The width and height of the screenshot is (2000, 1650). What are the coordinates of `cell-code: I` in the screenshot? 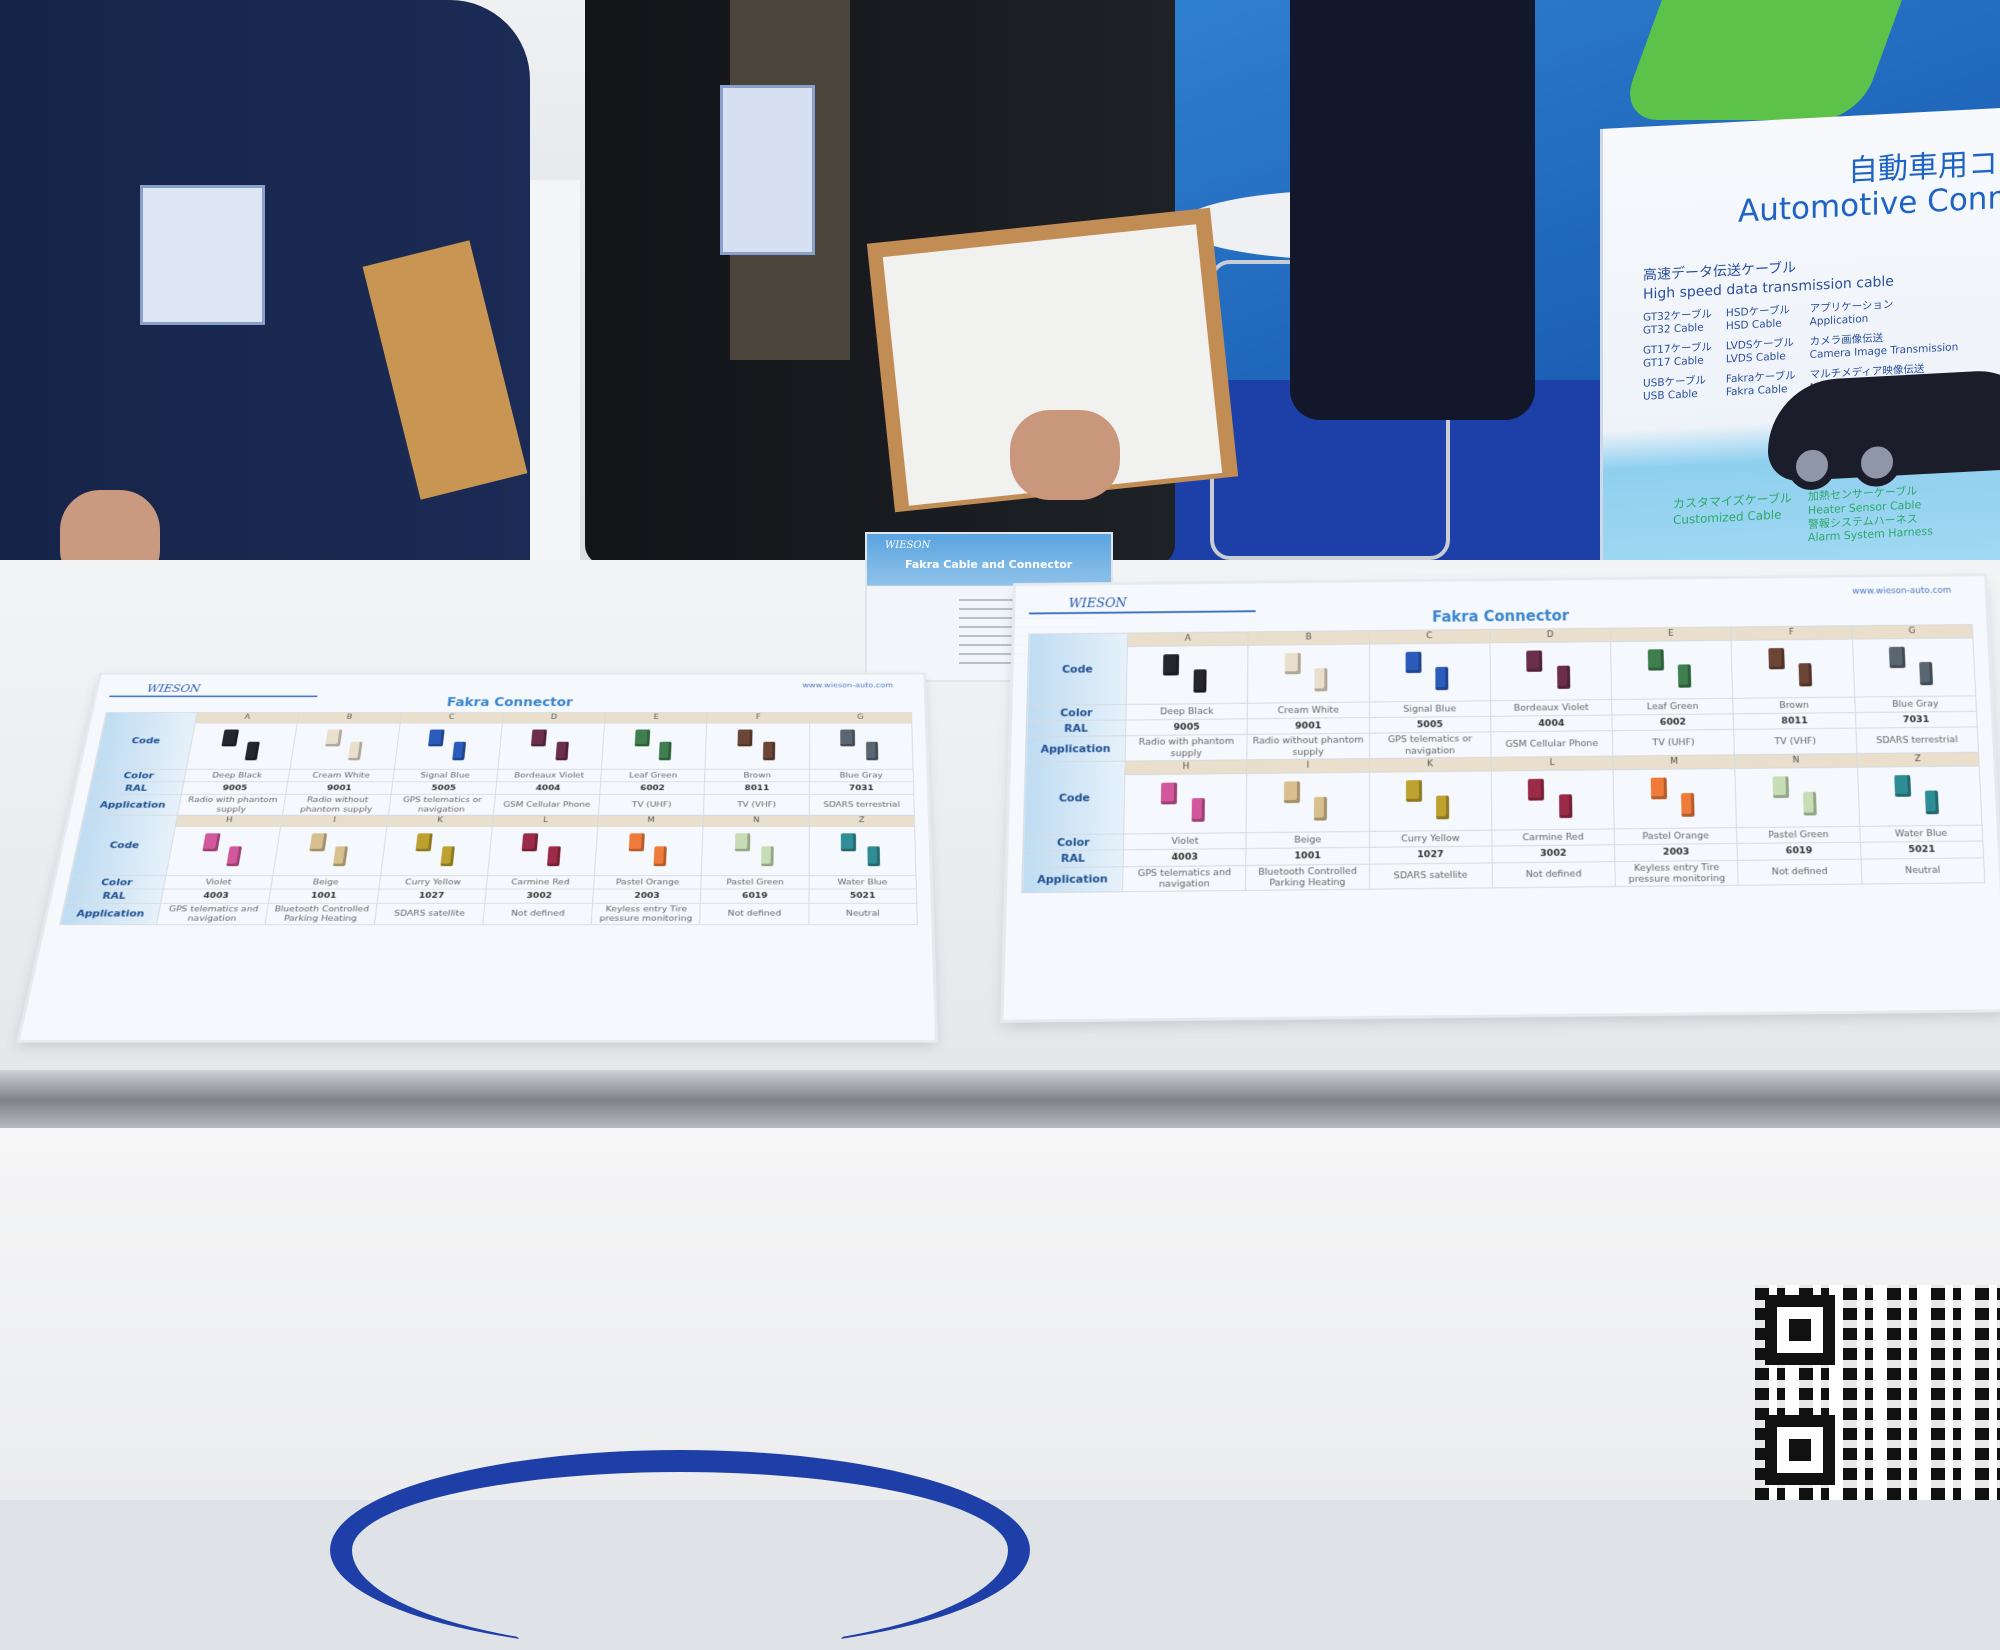 It's located at (334, 820).